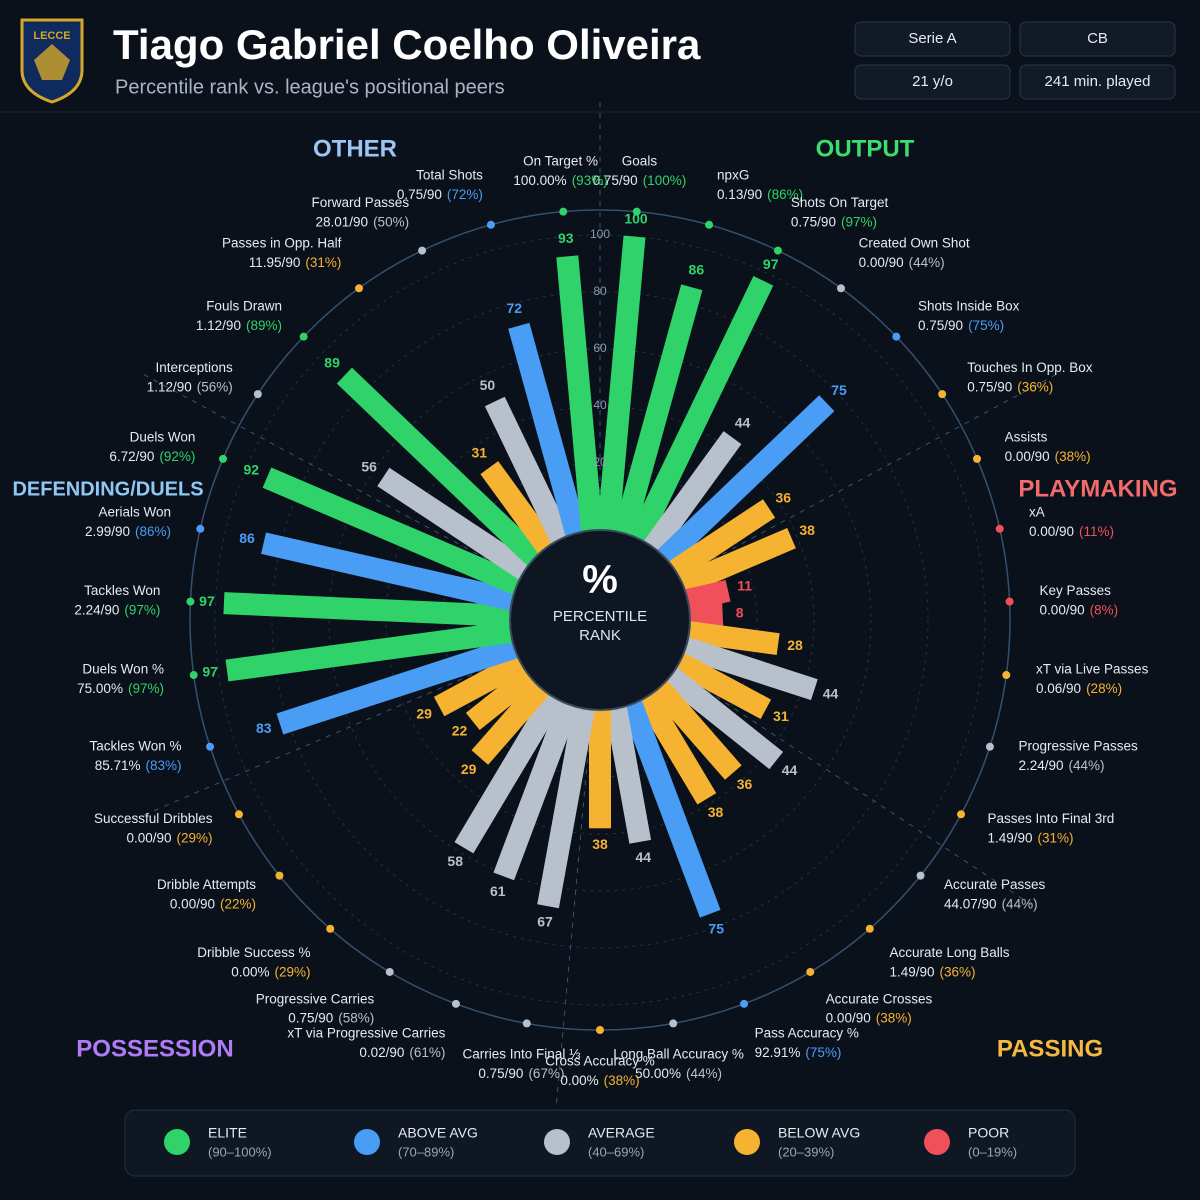  I want to click on metric-stat-line: 0.75/90 (72%), so click(440, 193).